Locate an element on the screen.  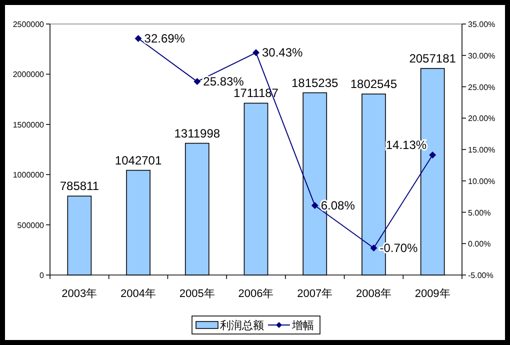
x-tick-label: 2005年 is located at coordinates (197, 294).